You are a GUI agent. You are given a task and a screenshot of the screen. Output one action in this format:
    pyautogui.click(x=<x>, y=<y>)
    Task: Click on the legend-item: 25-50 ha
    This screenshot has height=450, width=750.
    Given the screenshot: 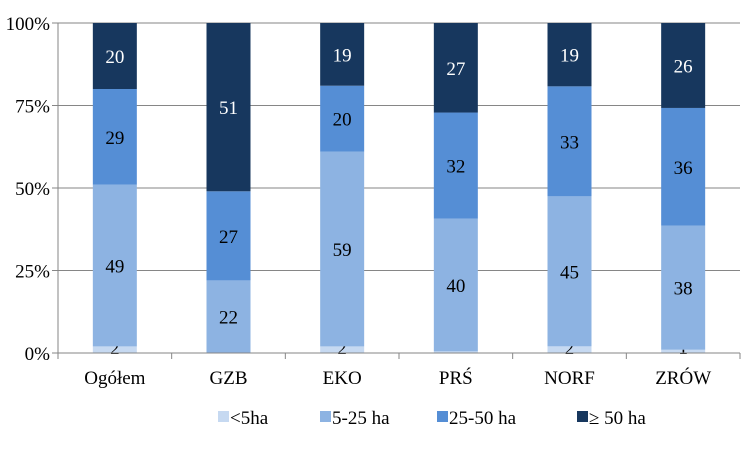 What is the action you would take?
    pyautogui.click(x=477, y=418)
    